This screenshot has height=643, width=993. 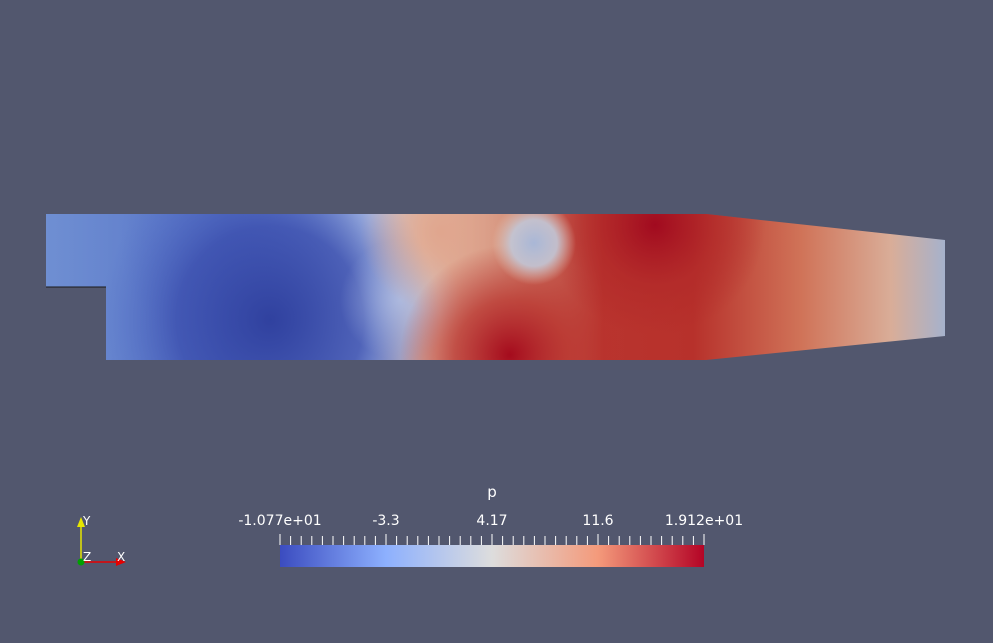 I want to click on colorbar-label: 11.6, so click(x=598, y=521).